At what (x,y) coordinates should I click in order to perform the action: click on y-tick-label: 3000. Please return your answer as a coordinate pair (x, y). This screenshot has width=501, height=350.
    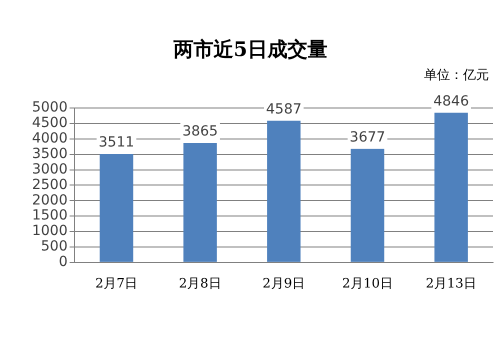
    Looking at the image, I should click on (50, 169).